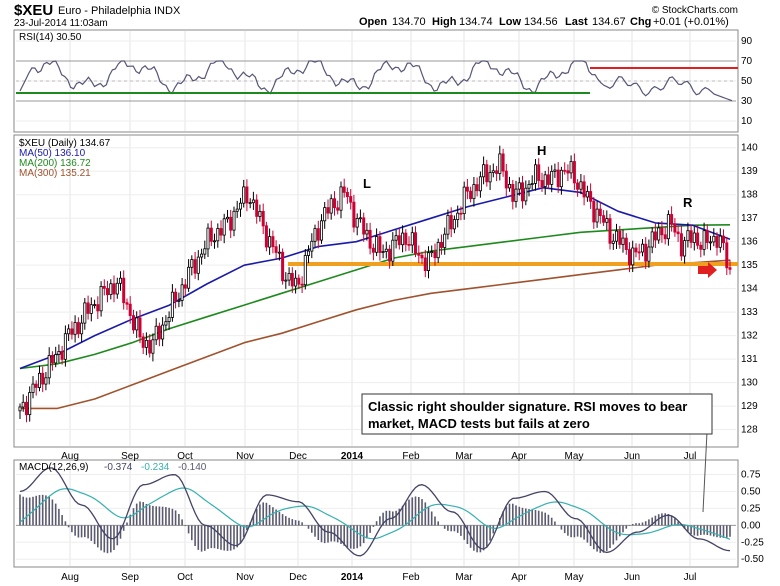  I want to click on price-tick-label: 132, so click(749, 336).